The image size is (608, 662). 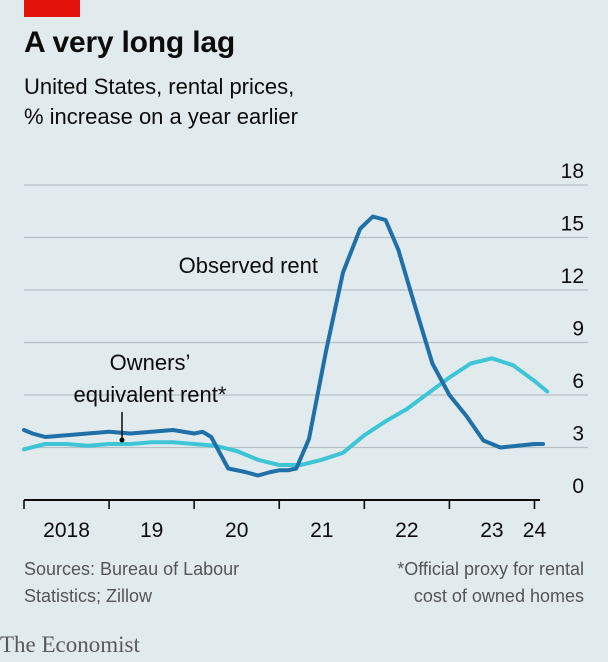 I want to click on x-tick-label: 20, so click(x=236, y=530).